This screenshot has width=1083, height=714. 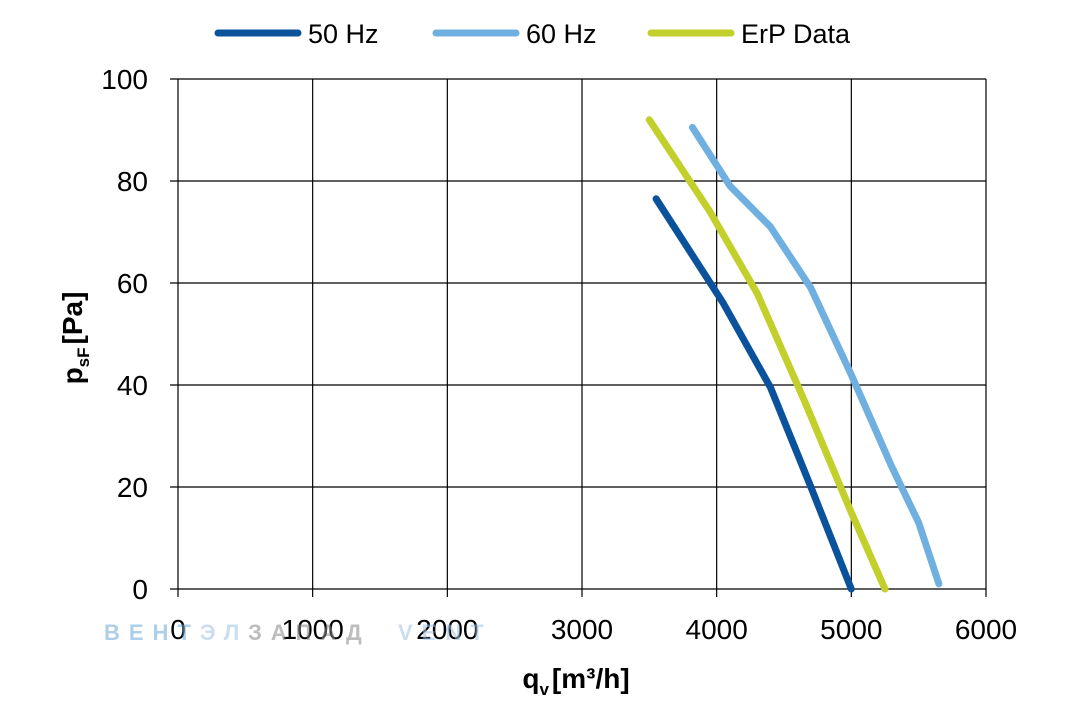 I want to click on x-tick-label: 0, so click(x=178, y=629).